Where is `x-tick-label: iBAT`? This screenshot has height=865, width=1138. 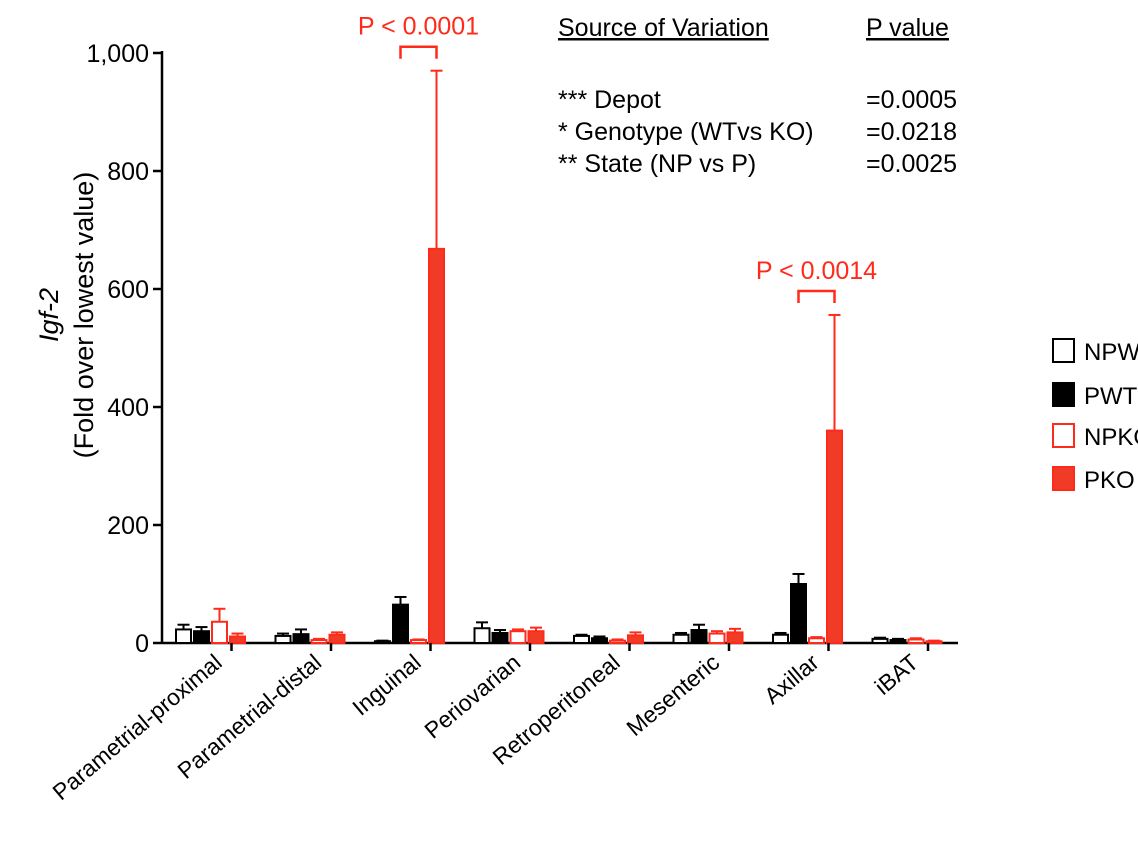 x-tick-label: iBAT is located at coordinates (897, 674).